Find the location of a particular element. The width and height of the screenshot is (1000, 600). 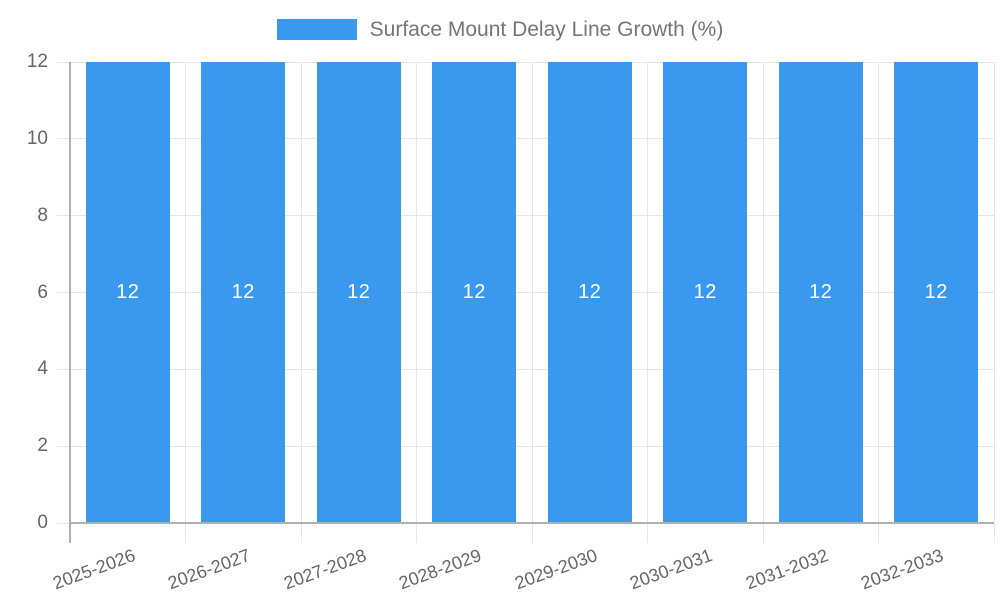

x-tick-label: 2027-2028 is located at coordinates (324, 569).